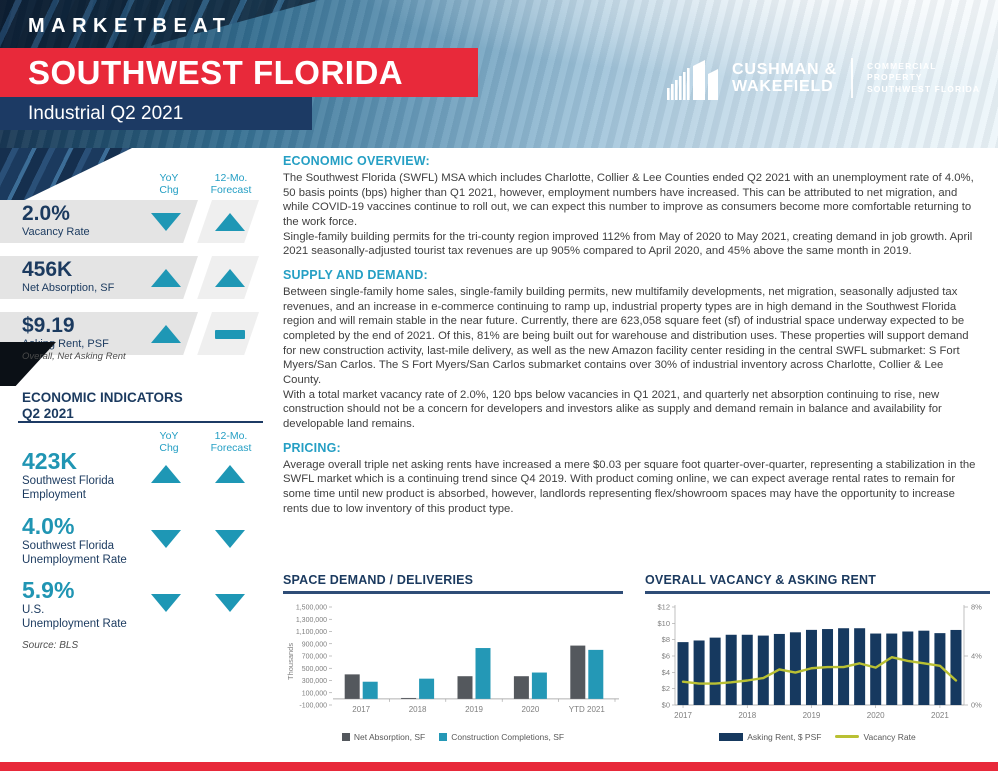 This screenshot has height=771, width=998. What do you see at coordinates (140, 422) in the screenshot?
I see `title-underline` at bounding box center [140, 422].